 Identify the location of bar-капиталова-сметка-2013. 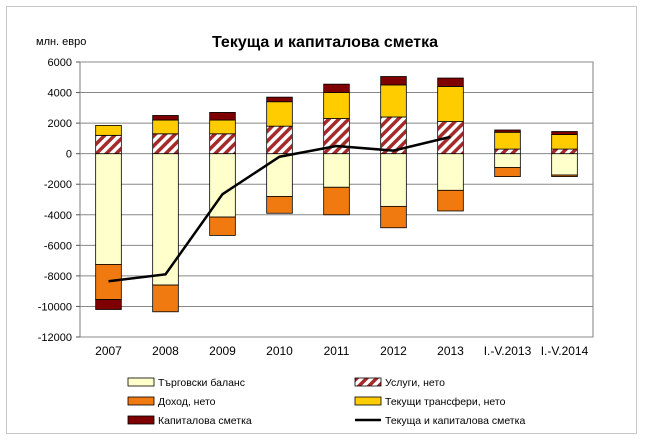
(450, 82).